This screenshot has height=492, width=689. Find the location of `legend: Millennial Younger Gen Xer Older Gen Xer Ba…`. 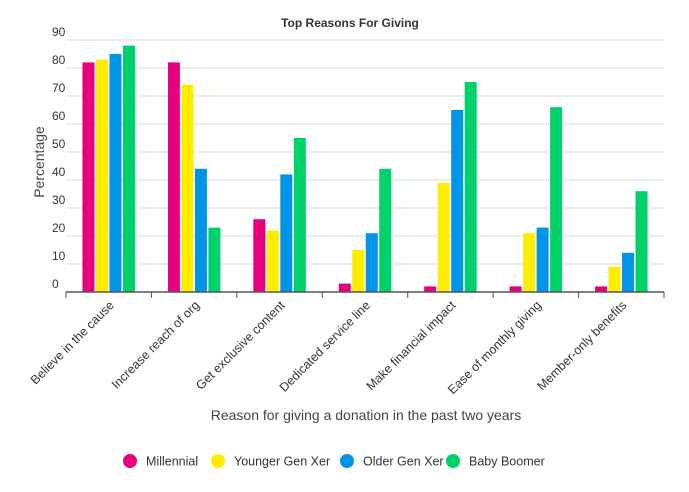

legend: Millennial Younger Gen Xer Older Gen Xer Ba… is located at coordinates (334, 461).